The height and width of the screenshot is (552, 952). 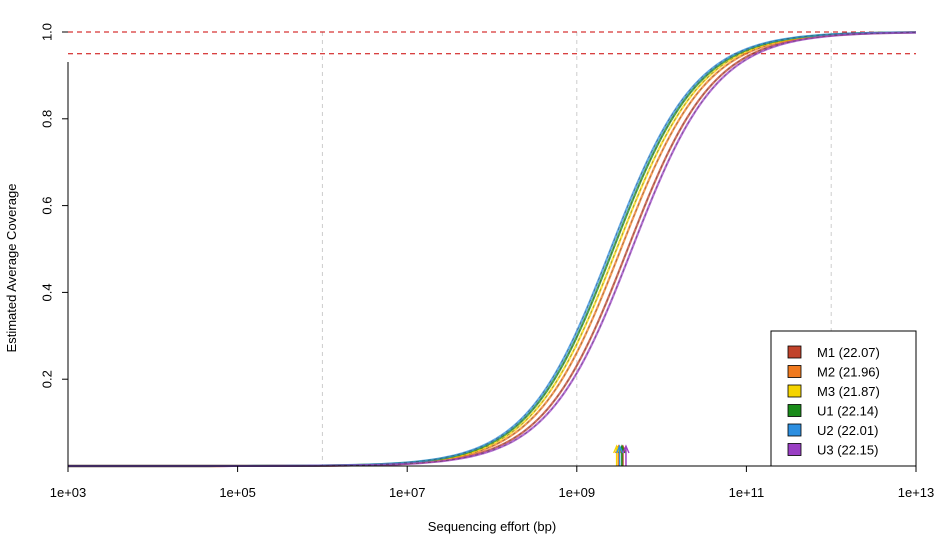 What do you see at coordinates (577, 492) in the screenshot?
I see `x-tick-label: 1e+09` at bounding box center [577, 492].